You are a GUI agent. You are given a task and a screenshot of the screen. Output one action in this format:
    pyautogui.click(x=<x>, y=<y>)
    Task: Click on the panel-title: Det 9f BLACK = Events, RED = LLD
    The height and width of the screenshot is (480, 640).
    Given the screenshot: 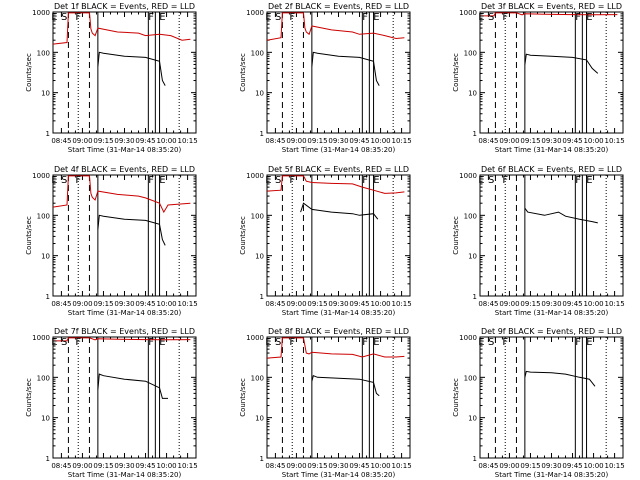 What is the action you would take?
    pyautogui.click(x=551, y=331)
    